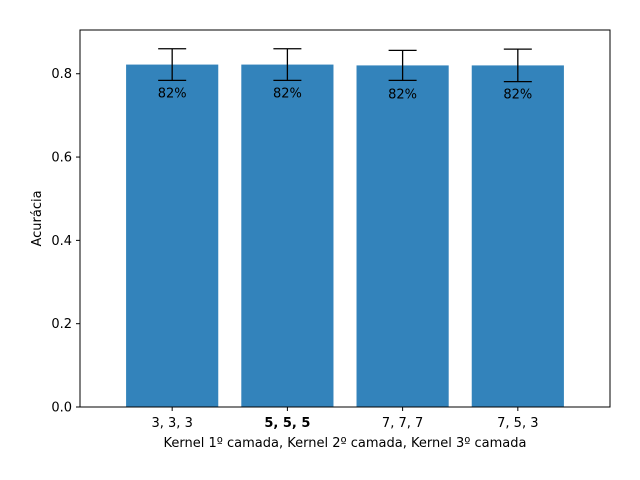 Image resolution: width=640 pixels, height=480 pixels. What do you see at coordinates (345, 65) in the screenshot?
I see `error-bars-layer` at bounding box center [345, 65].